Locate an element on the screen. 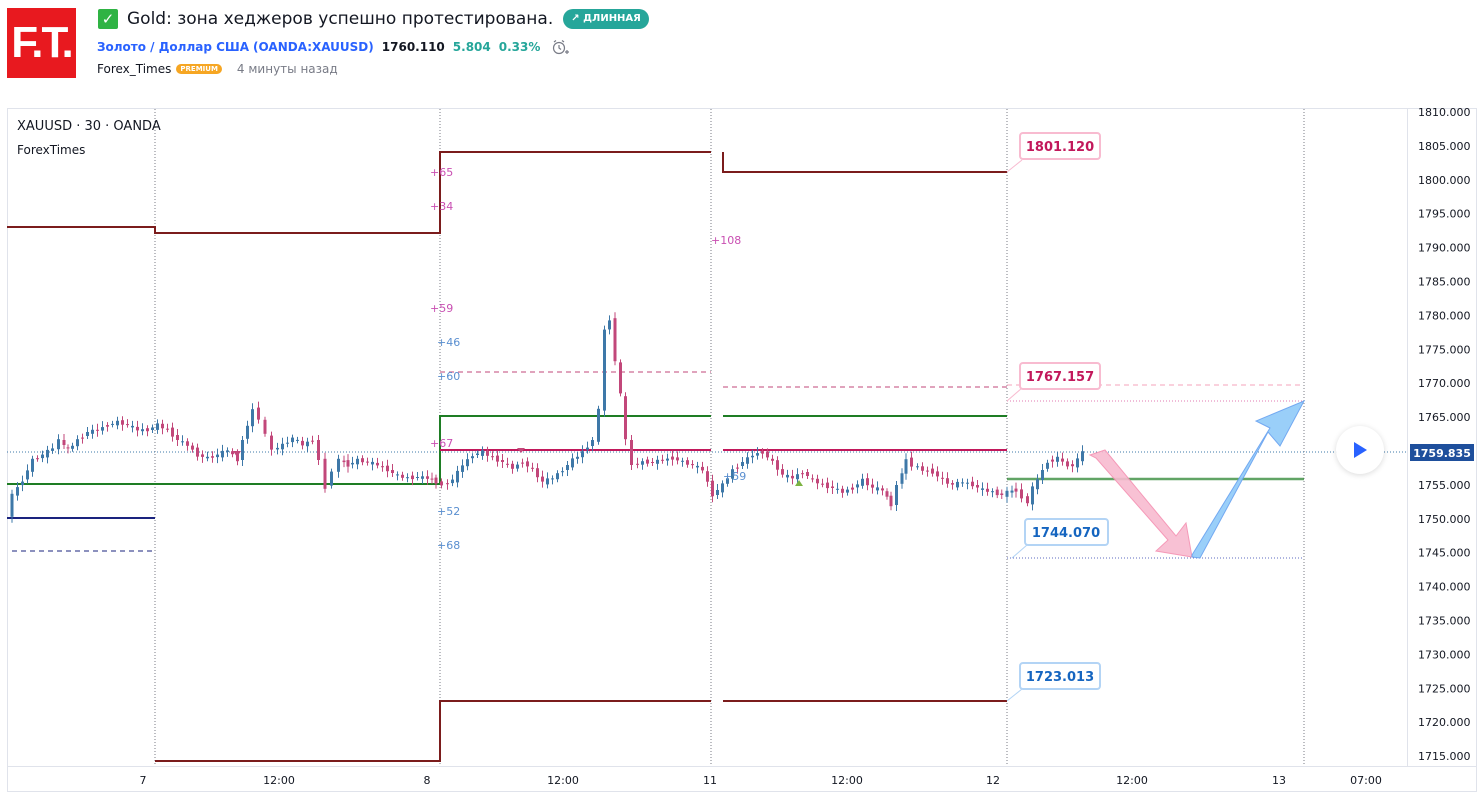 This screenshot has width=1481, height=798. time-axis: 7 12:00 8 12:00 11 12:00 12 12:00 13 07:00 is located at coordinates (761, 780).